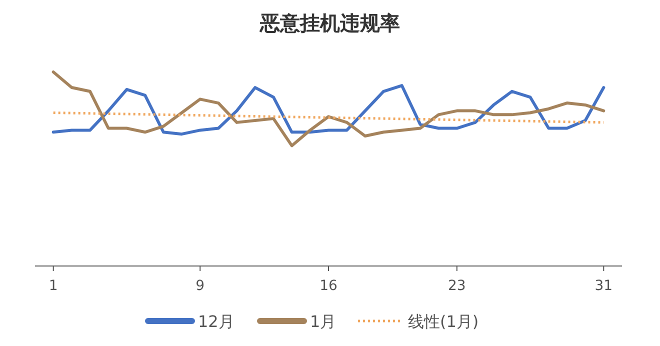  Describe the element at coordinates (329, 23) in the screenshot. I see `chart-title: 恶意挂机违规率` at that location.